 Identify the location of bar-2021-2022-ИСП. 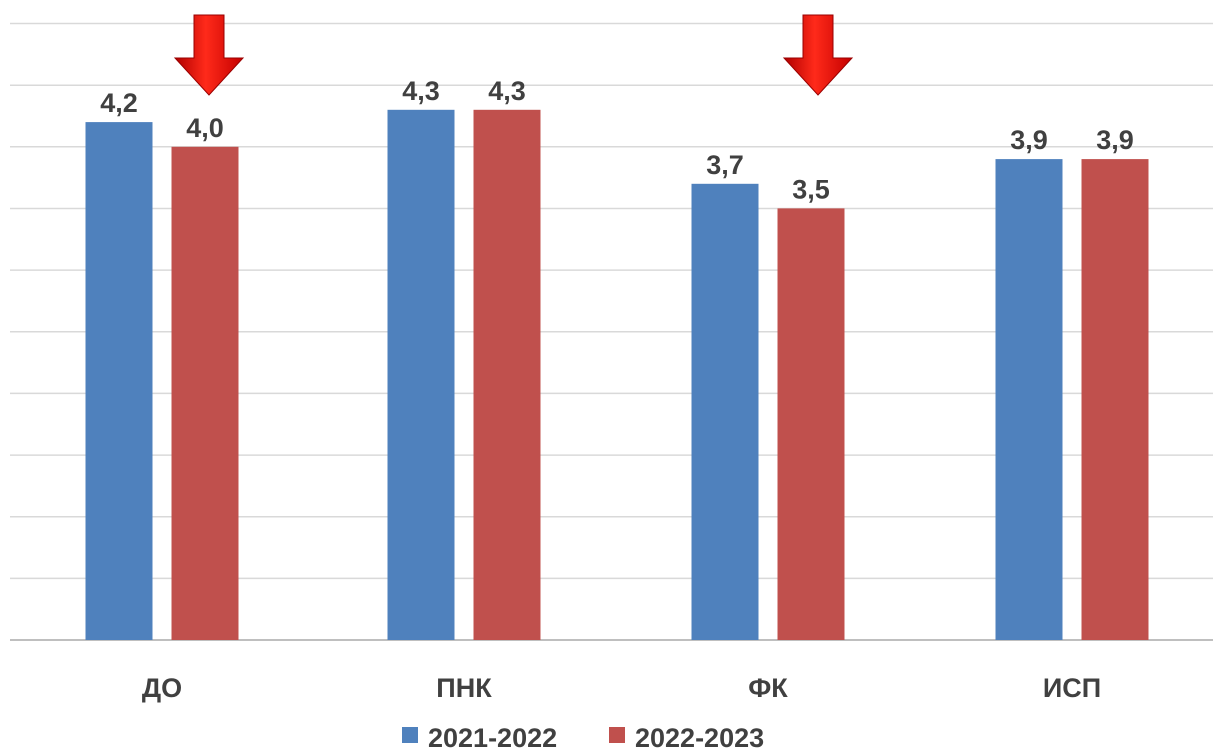
(1029, 399).